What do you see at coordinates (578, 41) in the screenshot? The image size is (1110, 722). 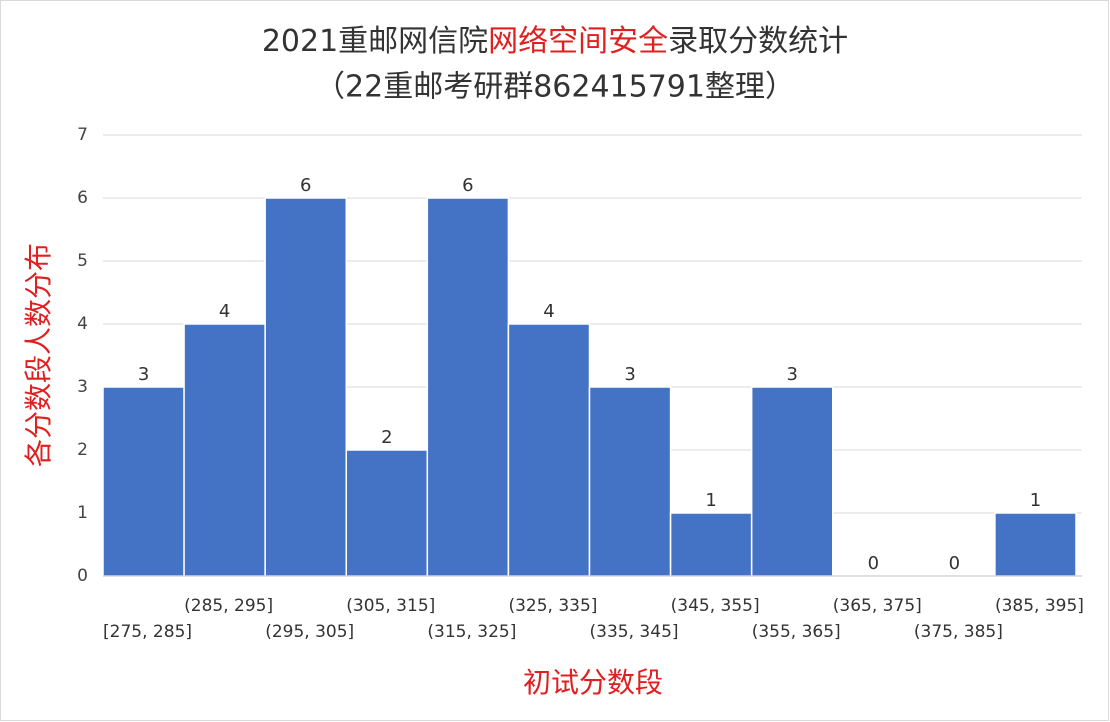 I see `title-part: 网络空间安全` at bounding box center [578, 41].